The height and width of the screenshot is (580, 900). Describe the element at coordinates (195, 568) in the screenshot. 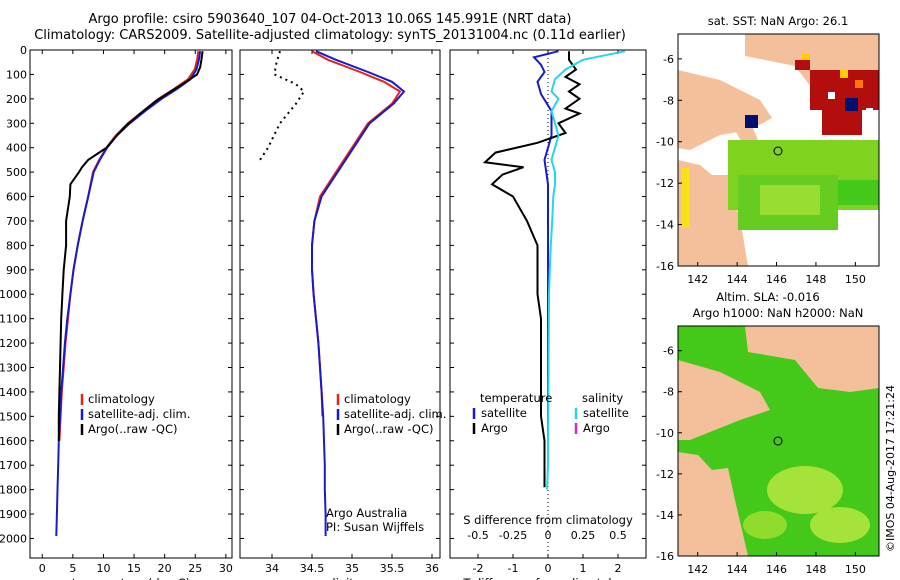

I see `x-tick-label: 25` at that location.